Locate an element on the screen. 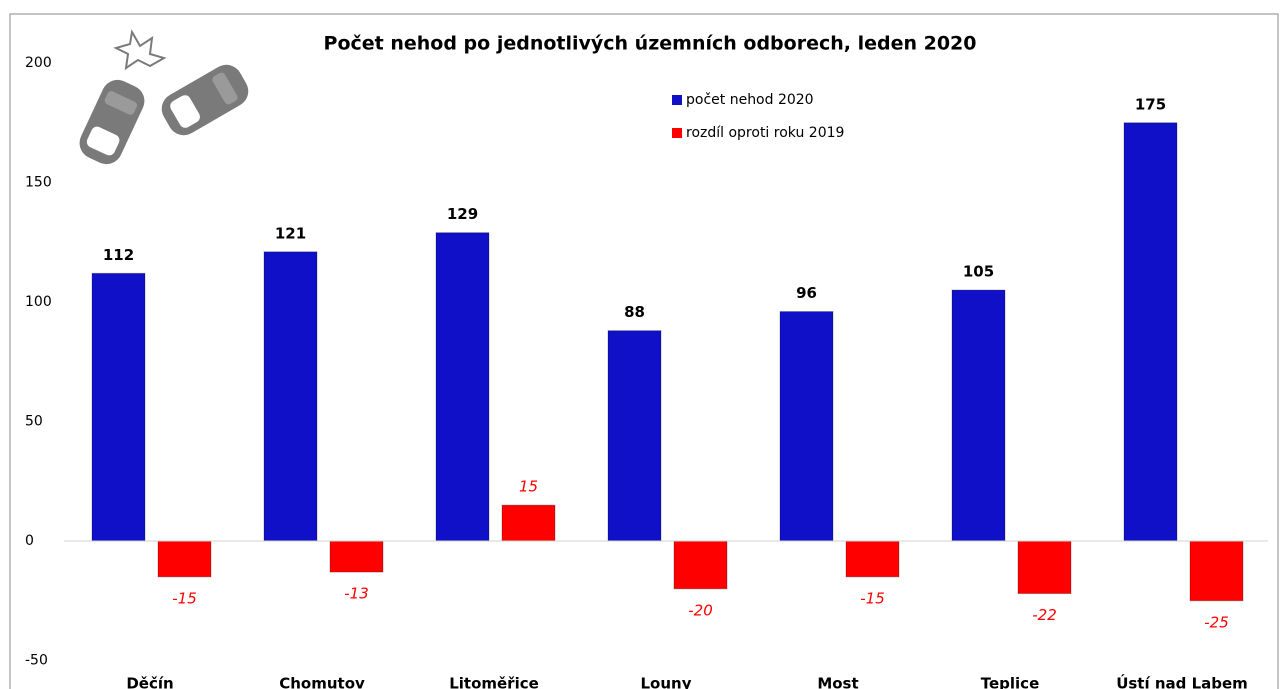  x-tick-label: Litoměřice is located at coordinates (494, 682).